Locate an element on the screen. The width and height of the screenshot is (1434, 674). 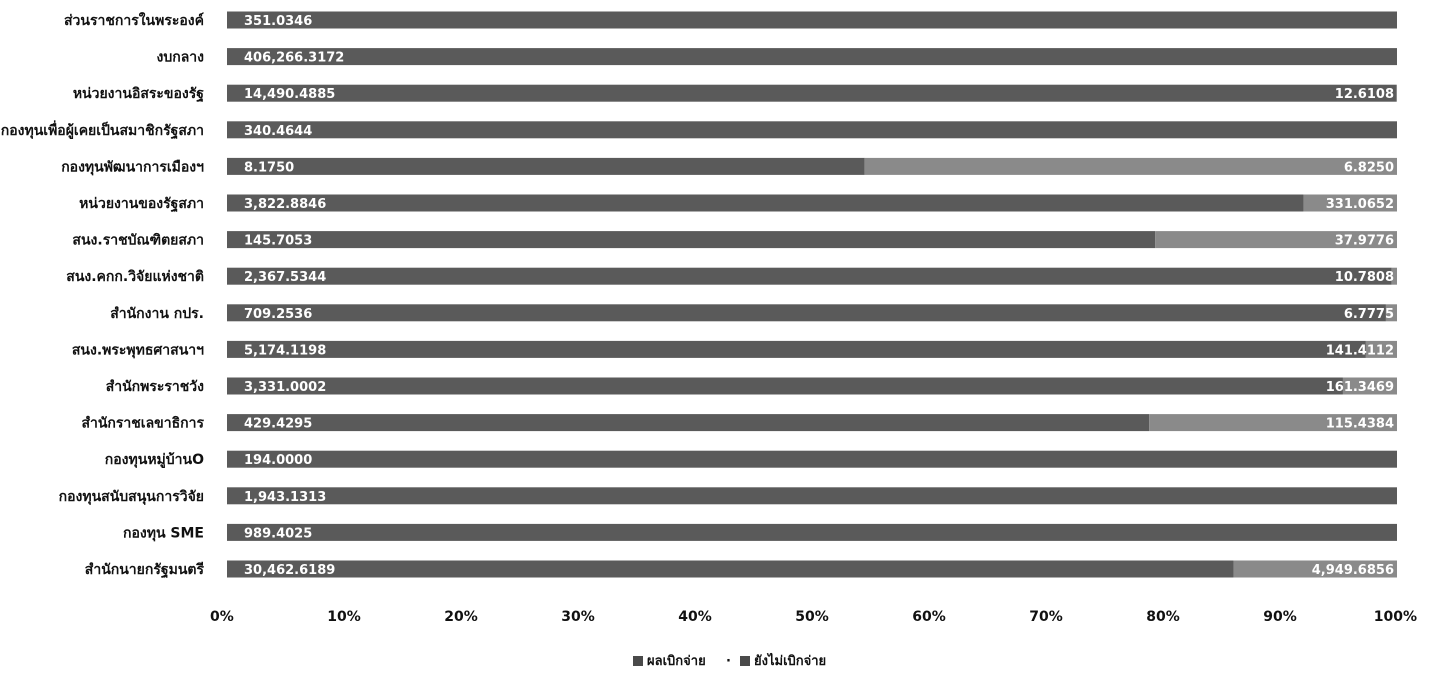
category-label: สนง.คกก.วิจัยแห่งชาติ is located at coordinates (135, 277).